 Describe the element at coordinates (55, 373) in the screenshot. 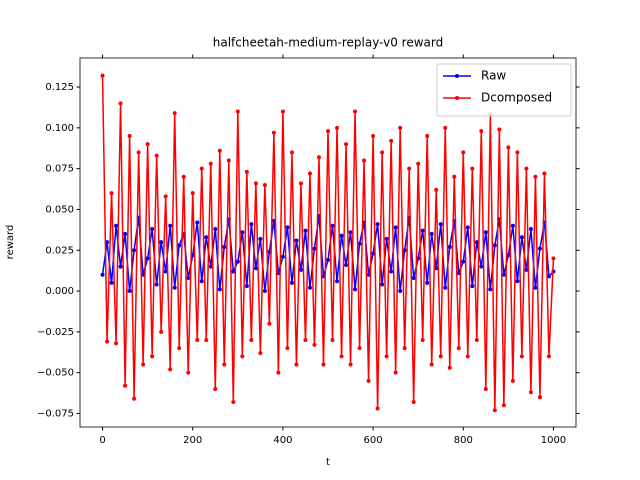

I see `y-tick-label: −0.050` at that location.